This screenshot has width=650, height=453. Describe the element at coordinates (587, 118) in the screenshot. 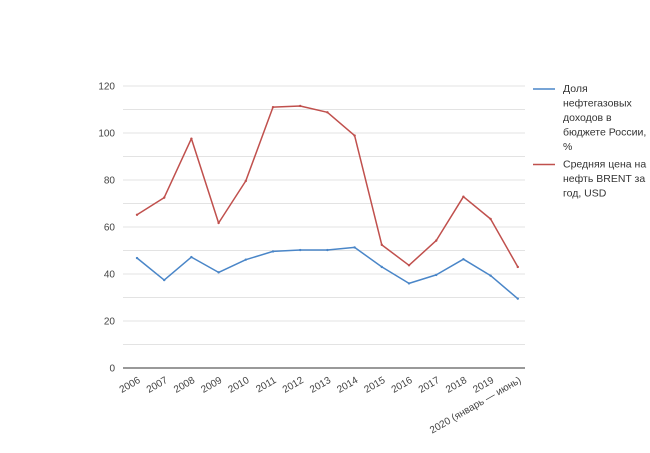

I see `legend-label: доходов в` at that location.